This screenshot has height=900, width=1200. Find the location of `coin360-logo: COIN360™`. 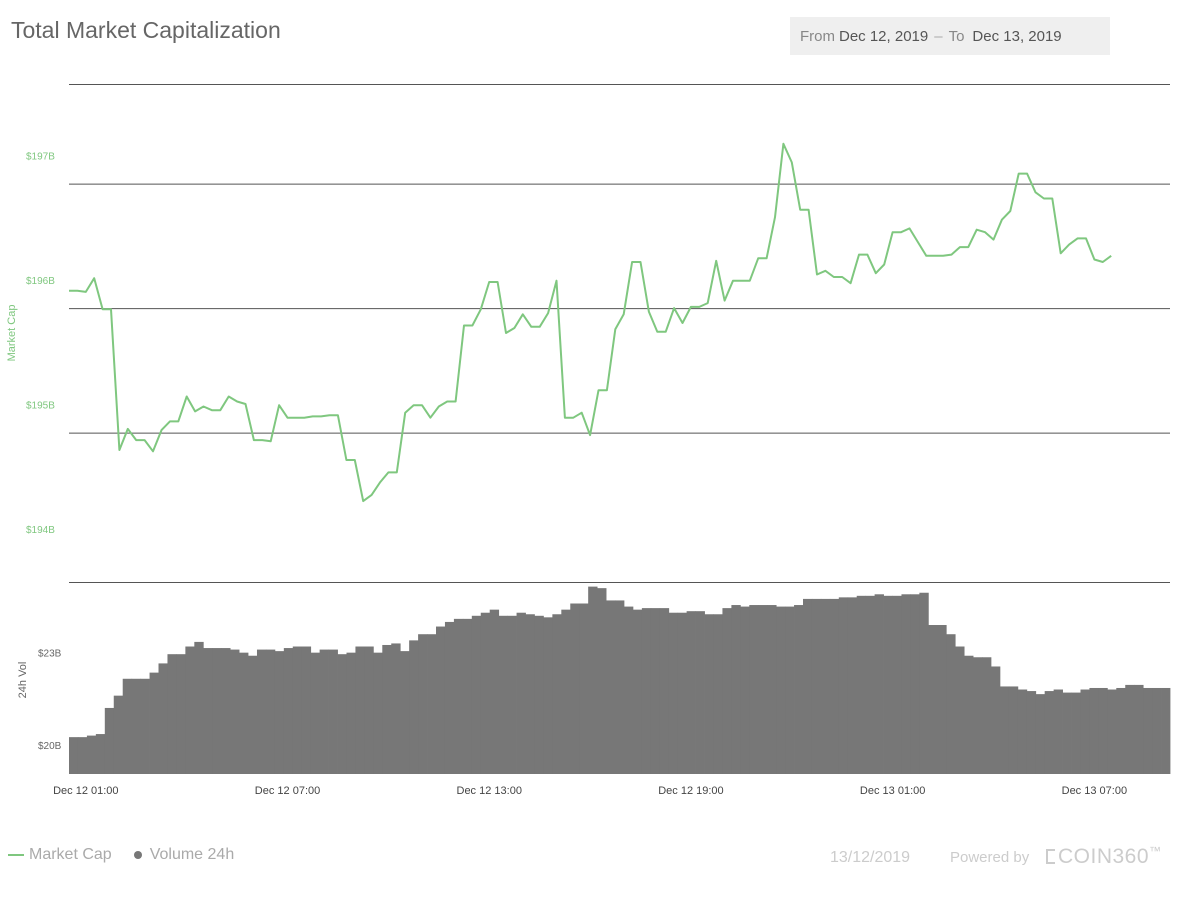

coin360-logo: COIN360™ is located at coordinates (1104, 856).